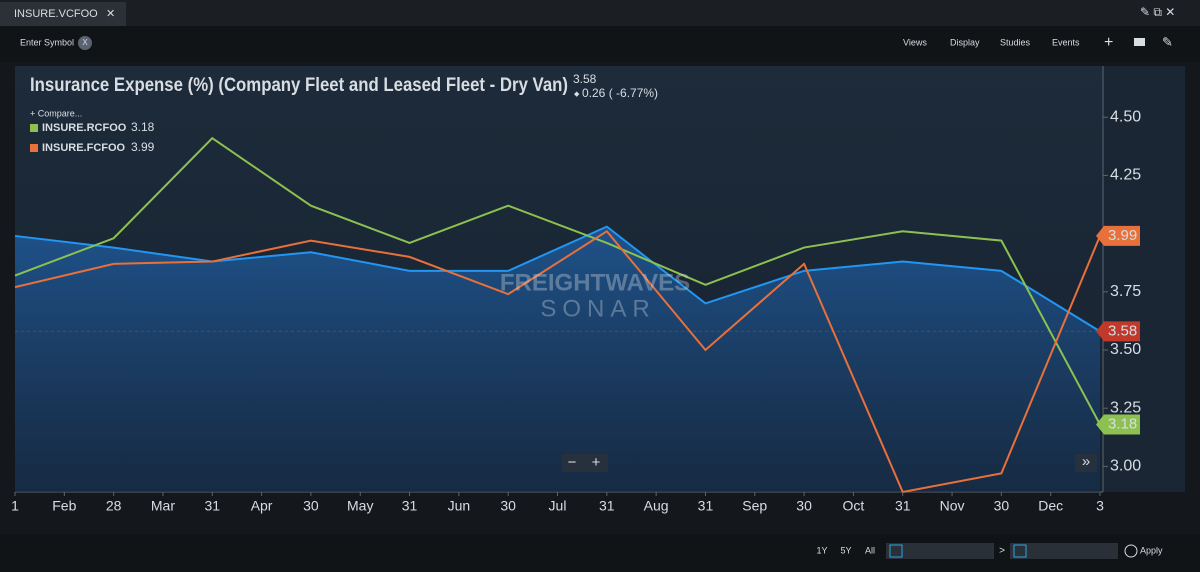 The image size is (1200, 572). Describe the element at coordinates (1108, 42) in the screenshot. I see `add-icon: +` at that location.